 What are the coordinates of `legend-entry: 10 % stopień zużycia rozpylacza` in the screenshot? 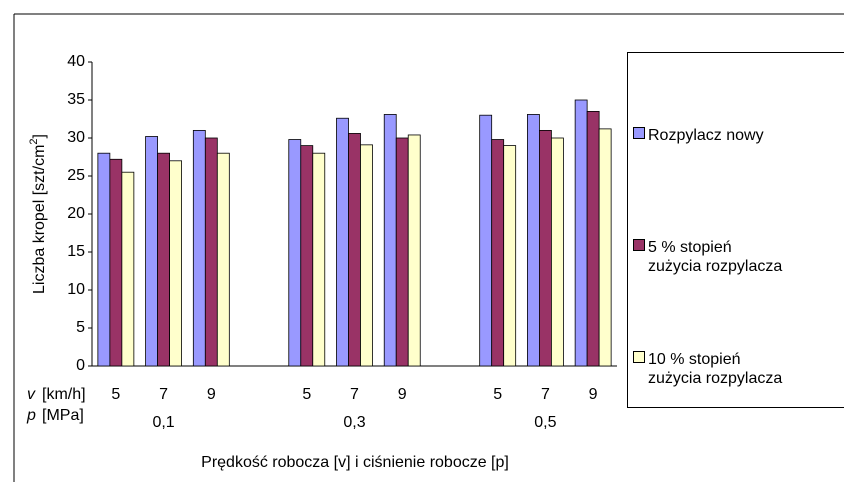 It's located at (738, 369).